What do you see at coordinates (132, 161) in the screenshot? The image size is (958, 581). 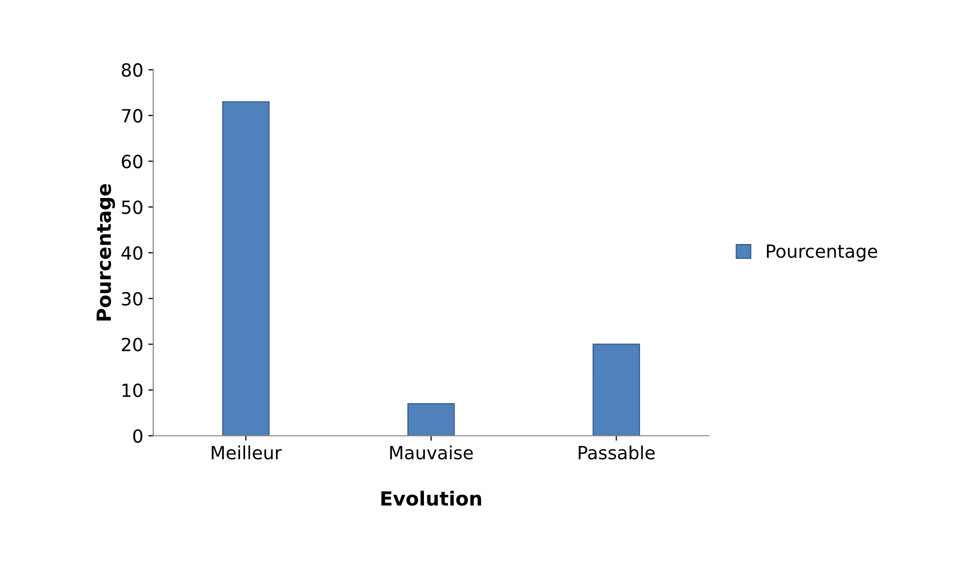 I see `y-tick-label: 60` at bounding box center [132, 161].